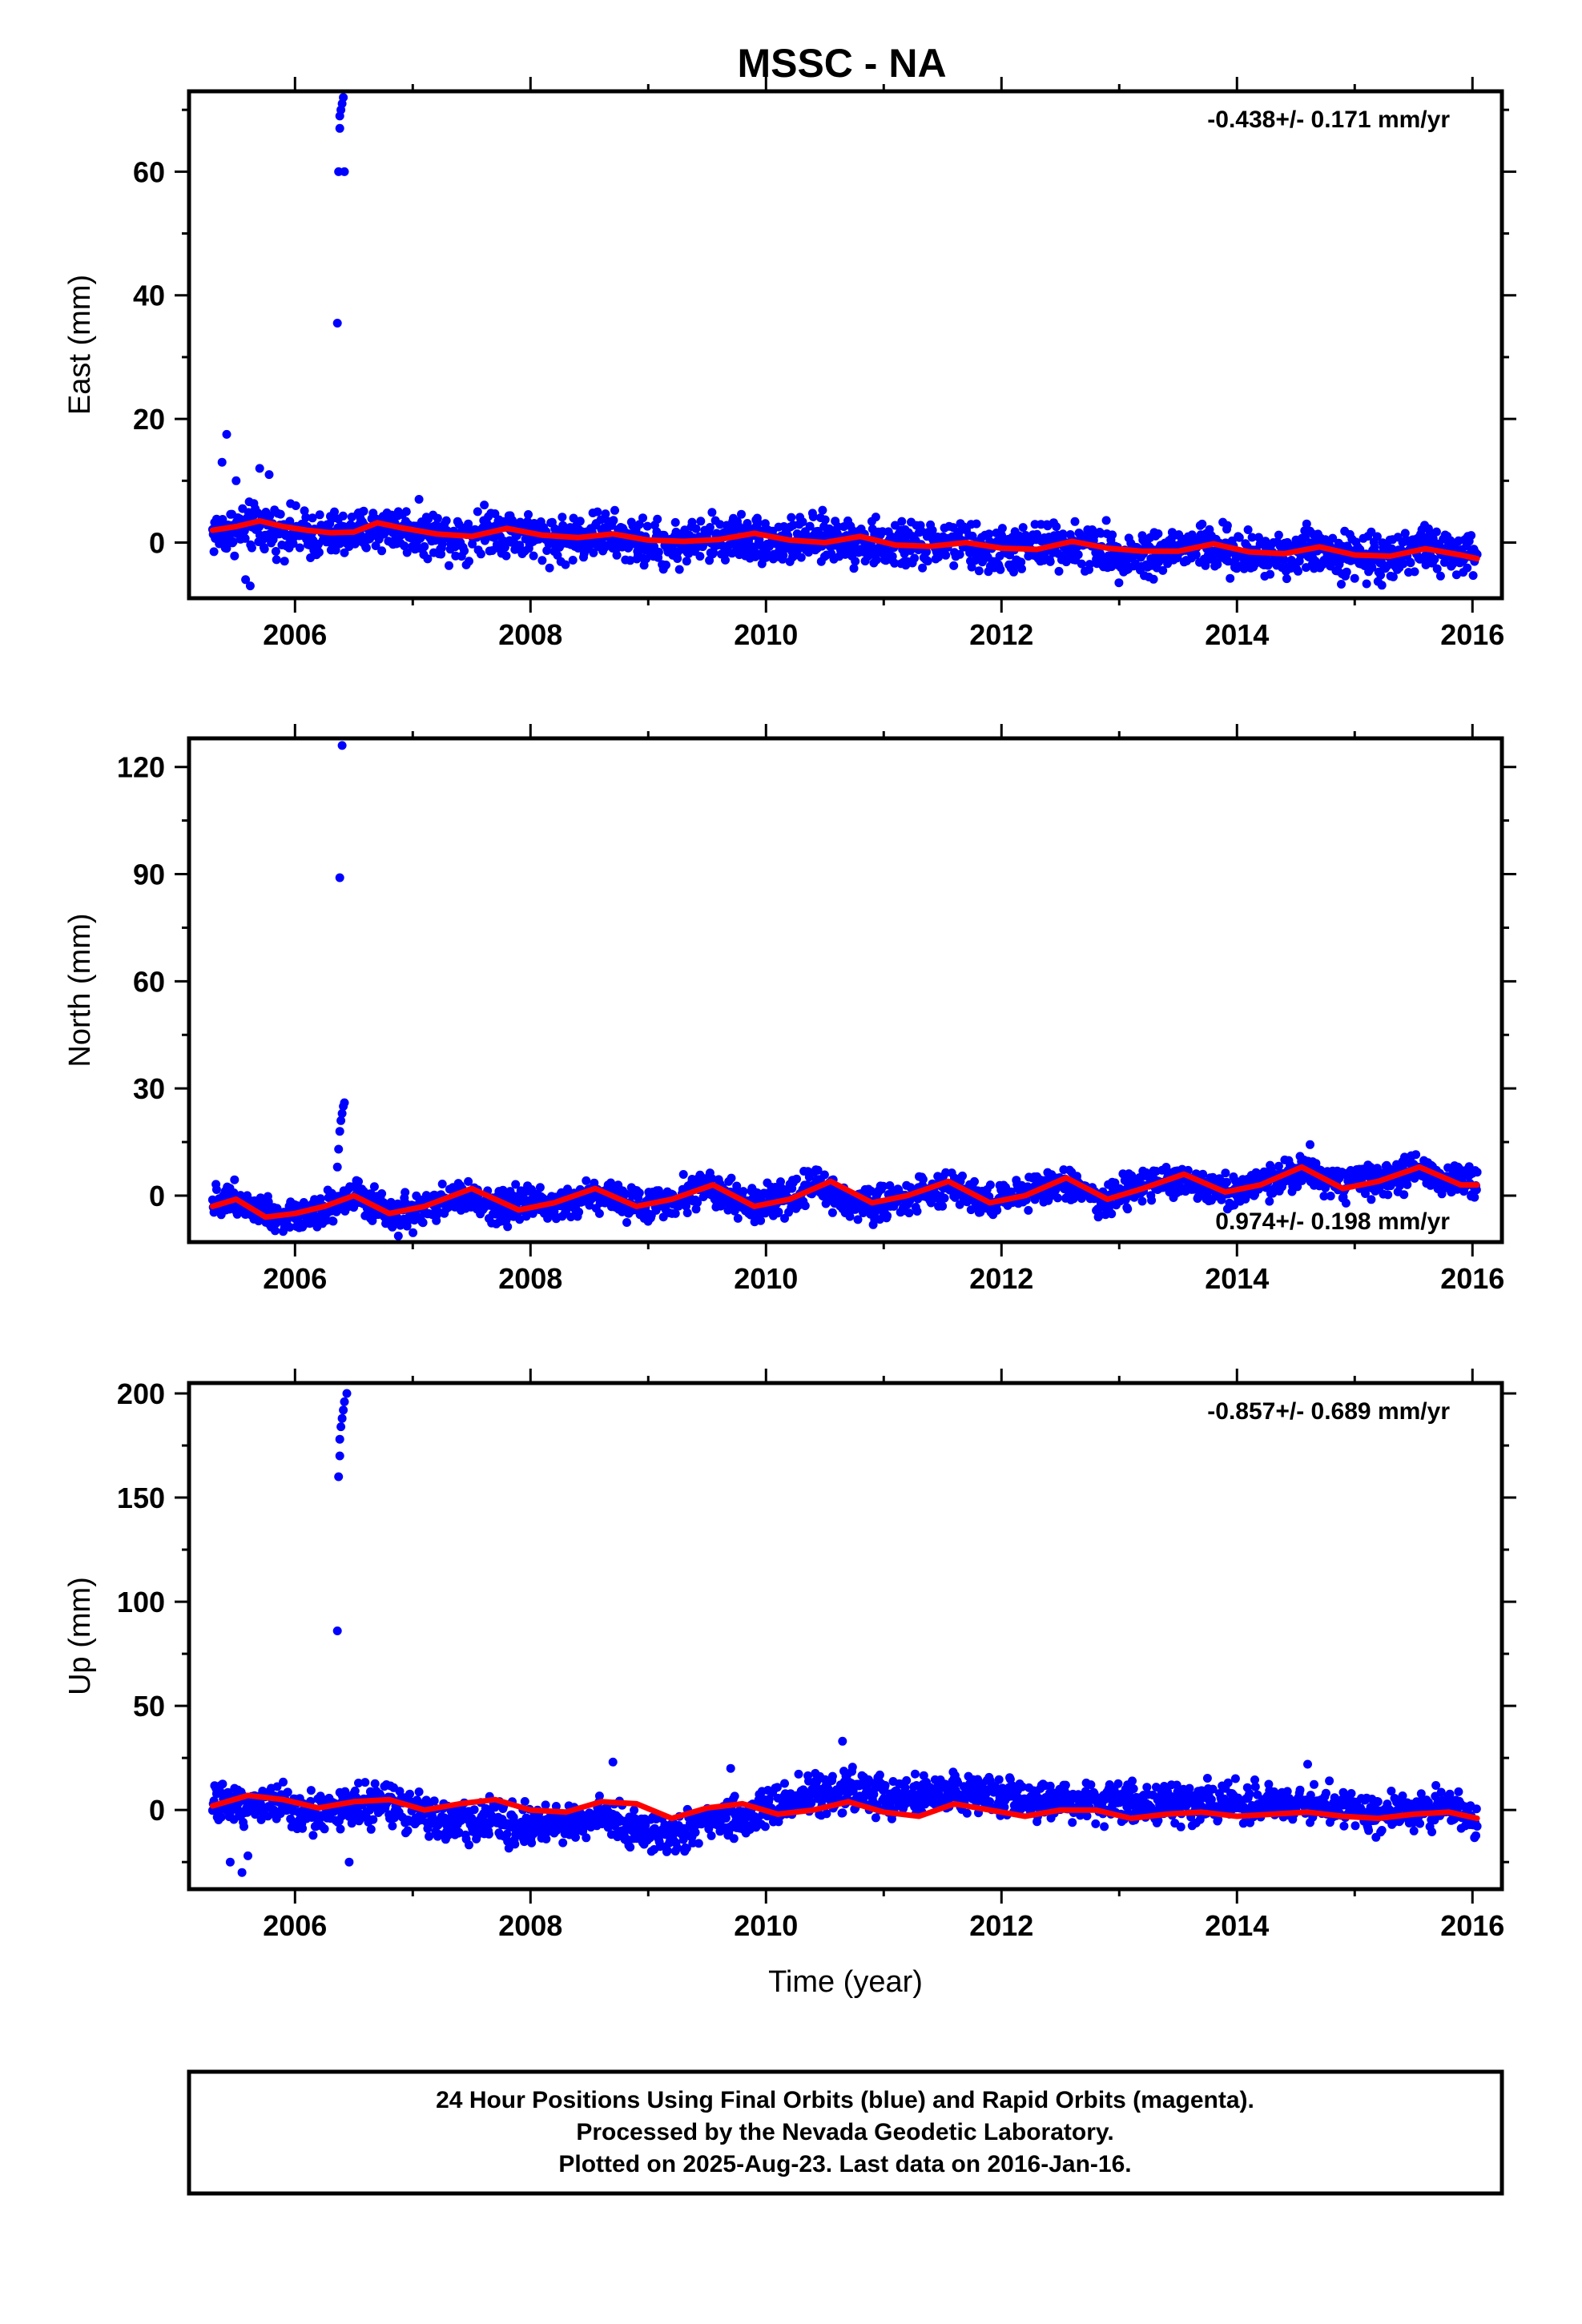 The height and width of the screenshot is (2324, 1582). I want to click on east-outlier-point, so click(344, 171).